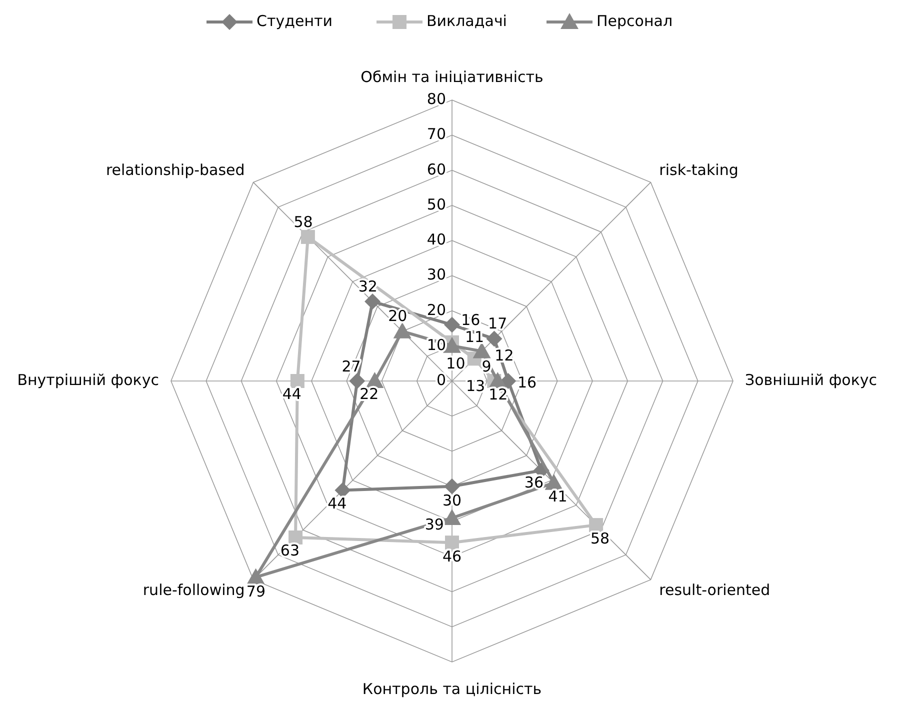 This screenshot has height=704, width=903. I want to click on data-label: 32, so click(368, 286).